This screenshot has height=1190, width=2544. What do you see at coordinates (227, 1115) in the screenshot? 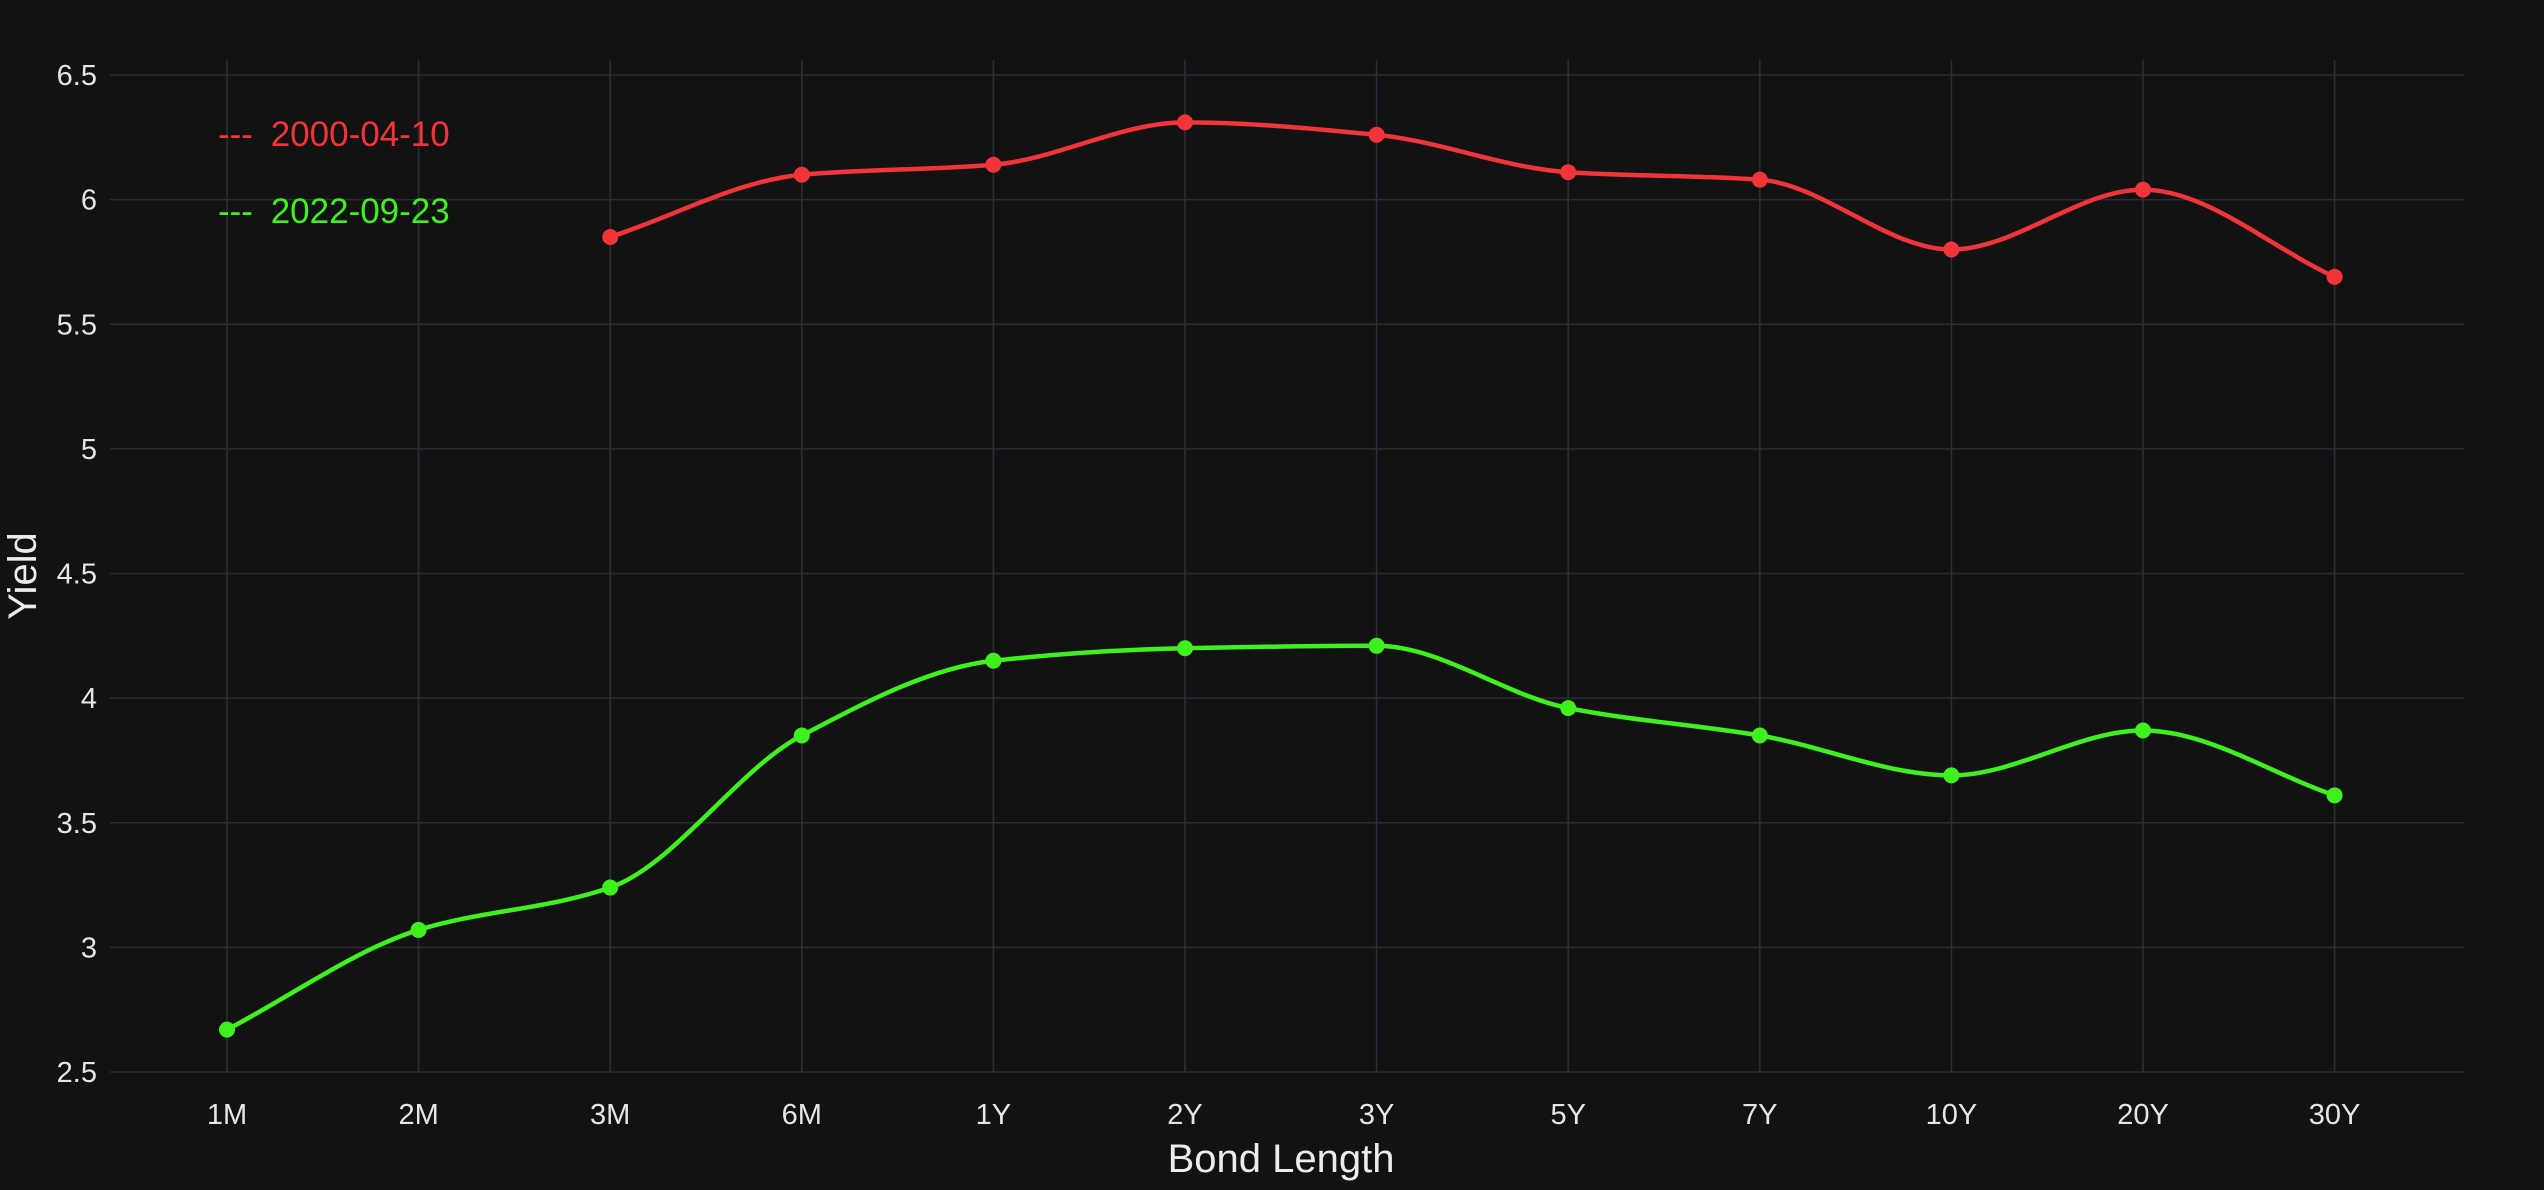
I see `x-tick-label: 1M` at bounding box center [227, 1115].